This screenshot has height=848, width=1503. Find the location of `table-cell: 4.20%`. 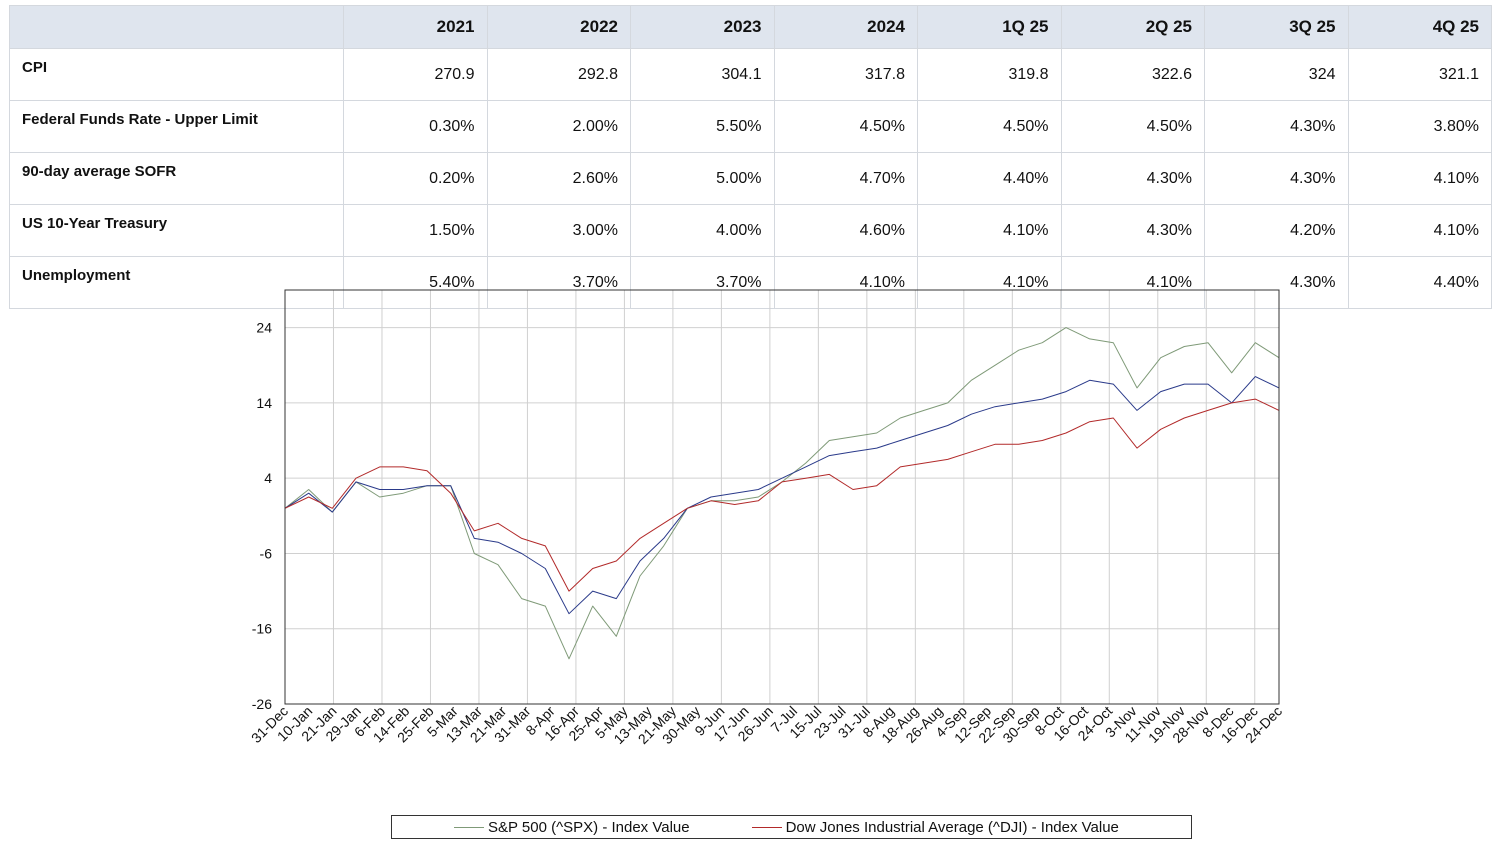

table-cell: 4.20% is located at coordinates (1276, 230).